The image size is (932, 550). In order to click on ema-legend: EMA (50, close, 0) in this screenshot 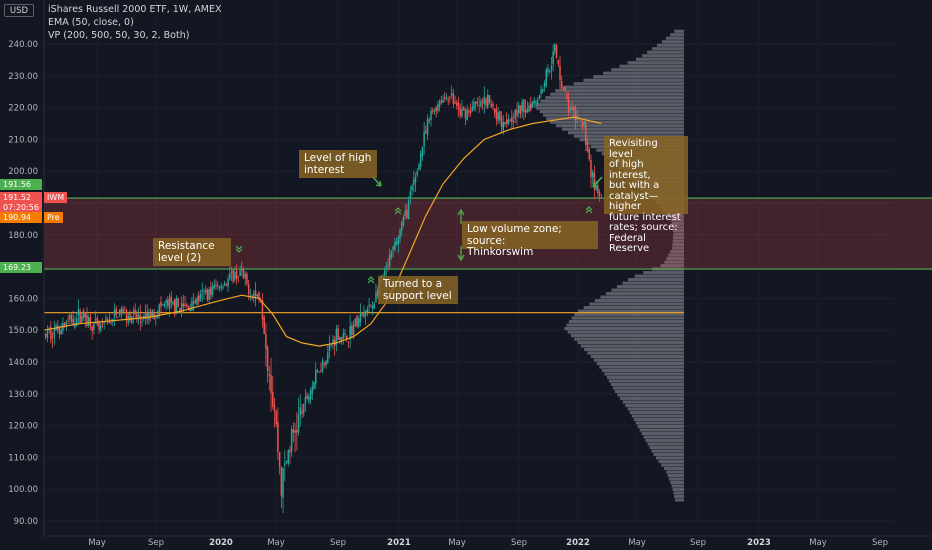, I will do `click(91, 22)`.